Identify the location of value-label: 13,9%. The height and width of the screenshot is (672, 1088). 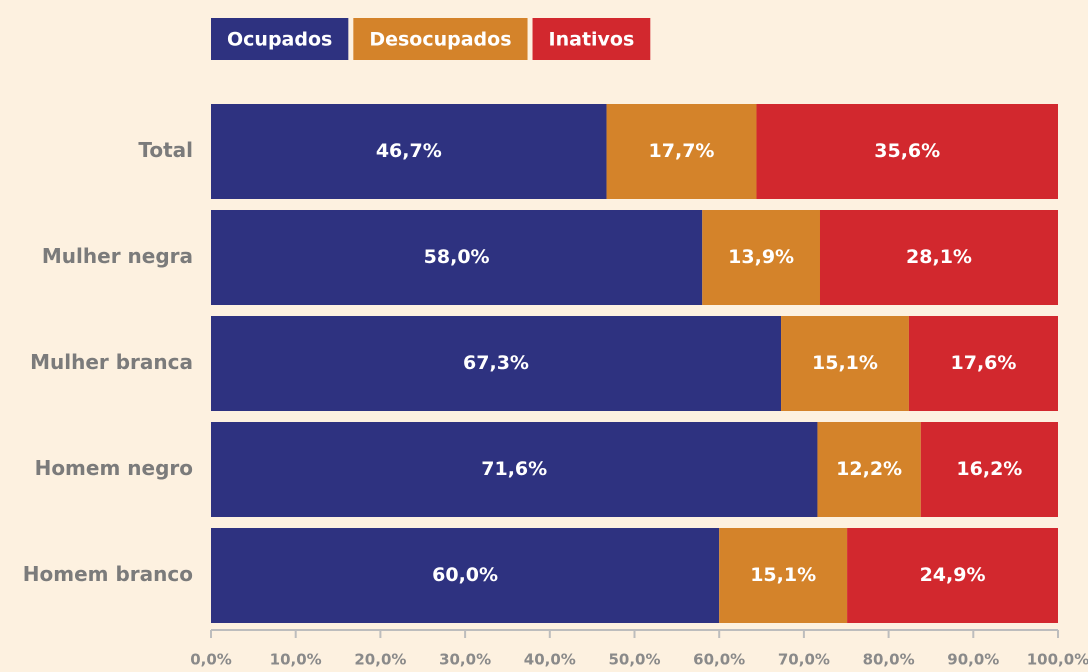
(761, 257).